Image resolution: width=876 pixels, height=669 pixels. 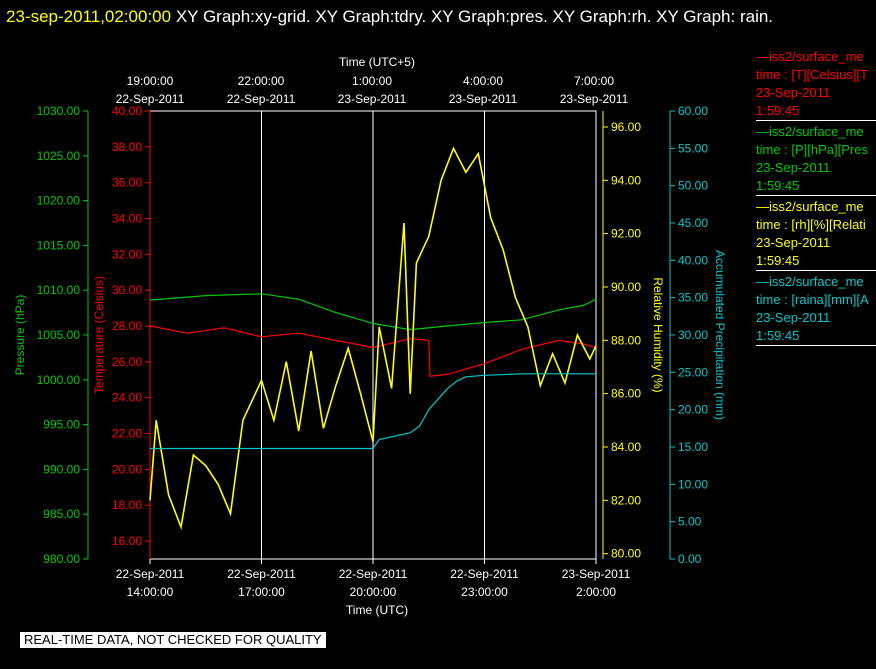 What do you see at coordinates (59, 380) in the screenshot?
I see `pressure-tick-label: 1000.00` at bounding box center [59, 380].